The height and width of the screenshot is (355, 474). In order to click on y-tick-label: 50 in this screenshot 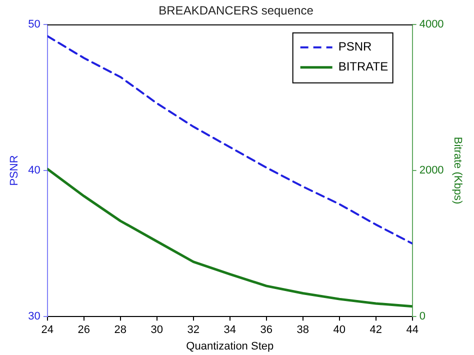, I will do `click(34, 24)`.